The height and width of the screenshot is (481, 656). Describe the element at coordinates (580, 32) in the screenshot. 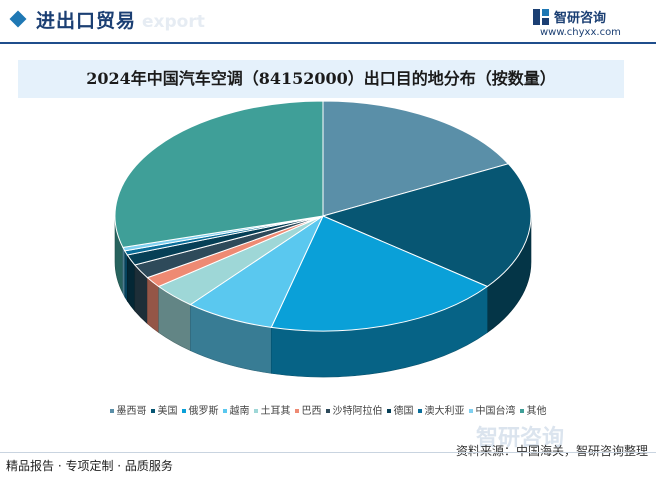

I see `brand-url: www.chyxx.com` at that location.